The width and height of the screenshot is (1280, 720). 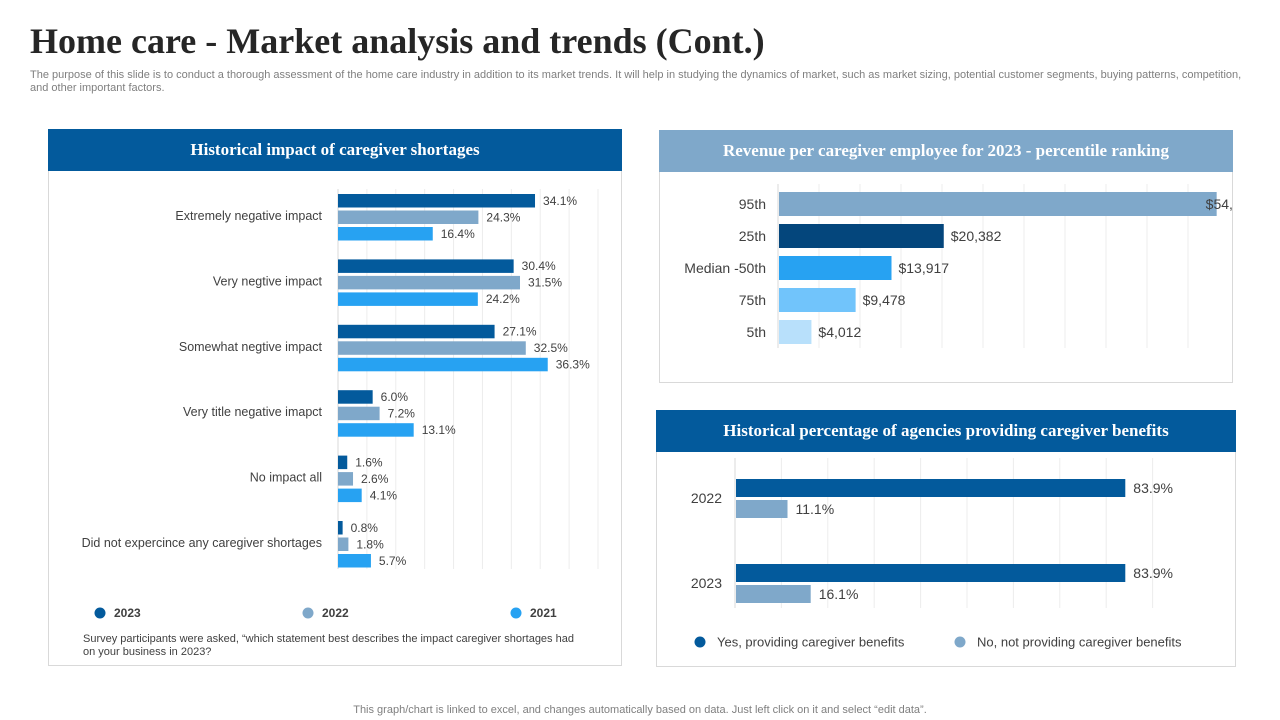 I want to click on data-label: 30.4%, so click(x=539, y=266).